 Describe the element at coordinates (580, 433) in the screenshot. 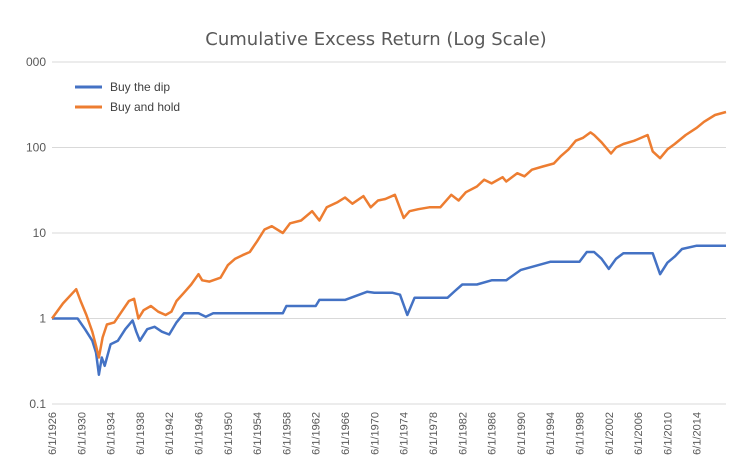

I see `x-tick-label: 6/1/1998` at that location.